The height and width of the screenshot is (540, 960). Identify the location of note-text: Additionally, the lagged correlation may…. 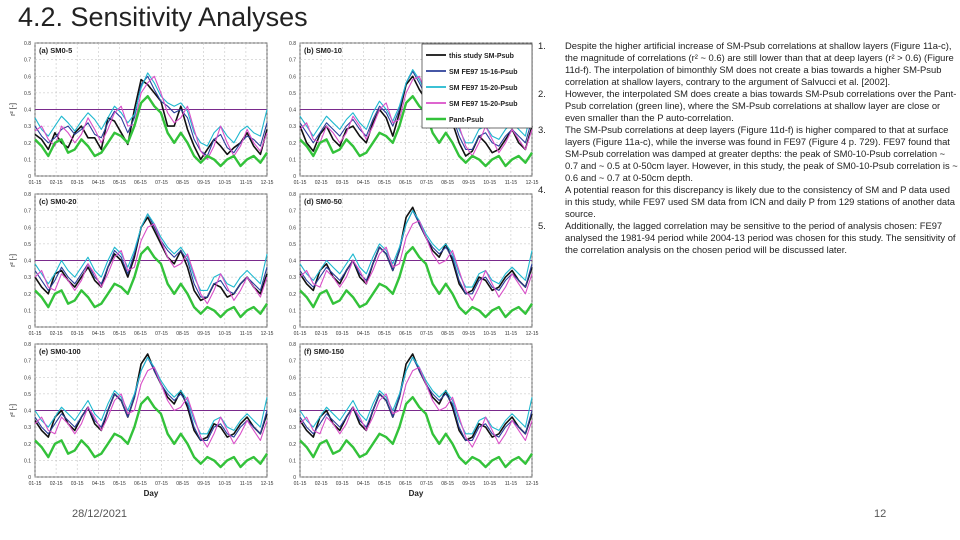
(760, 237).